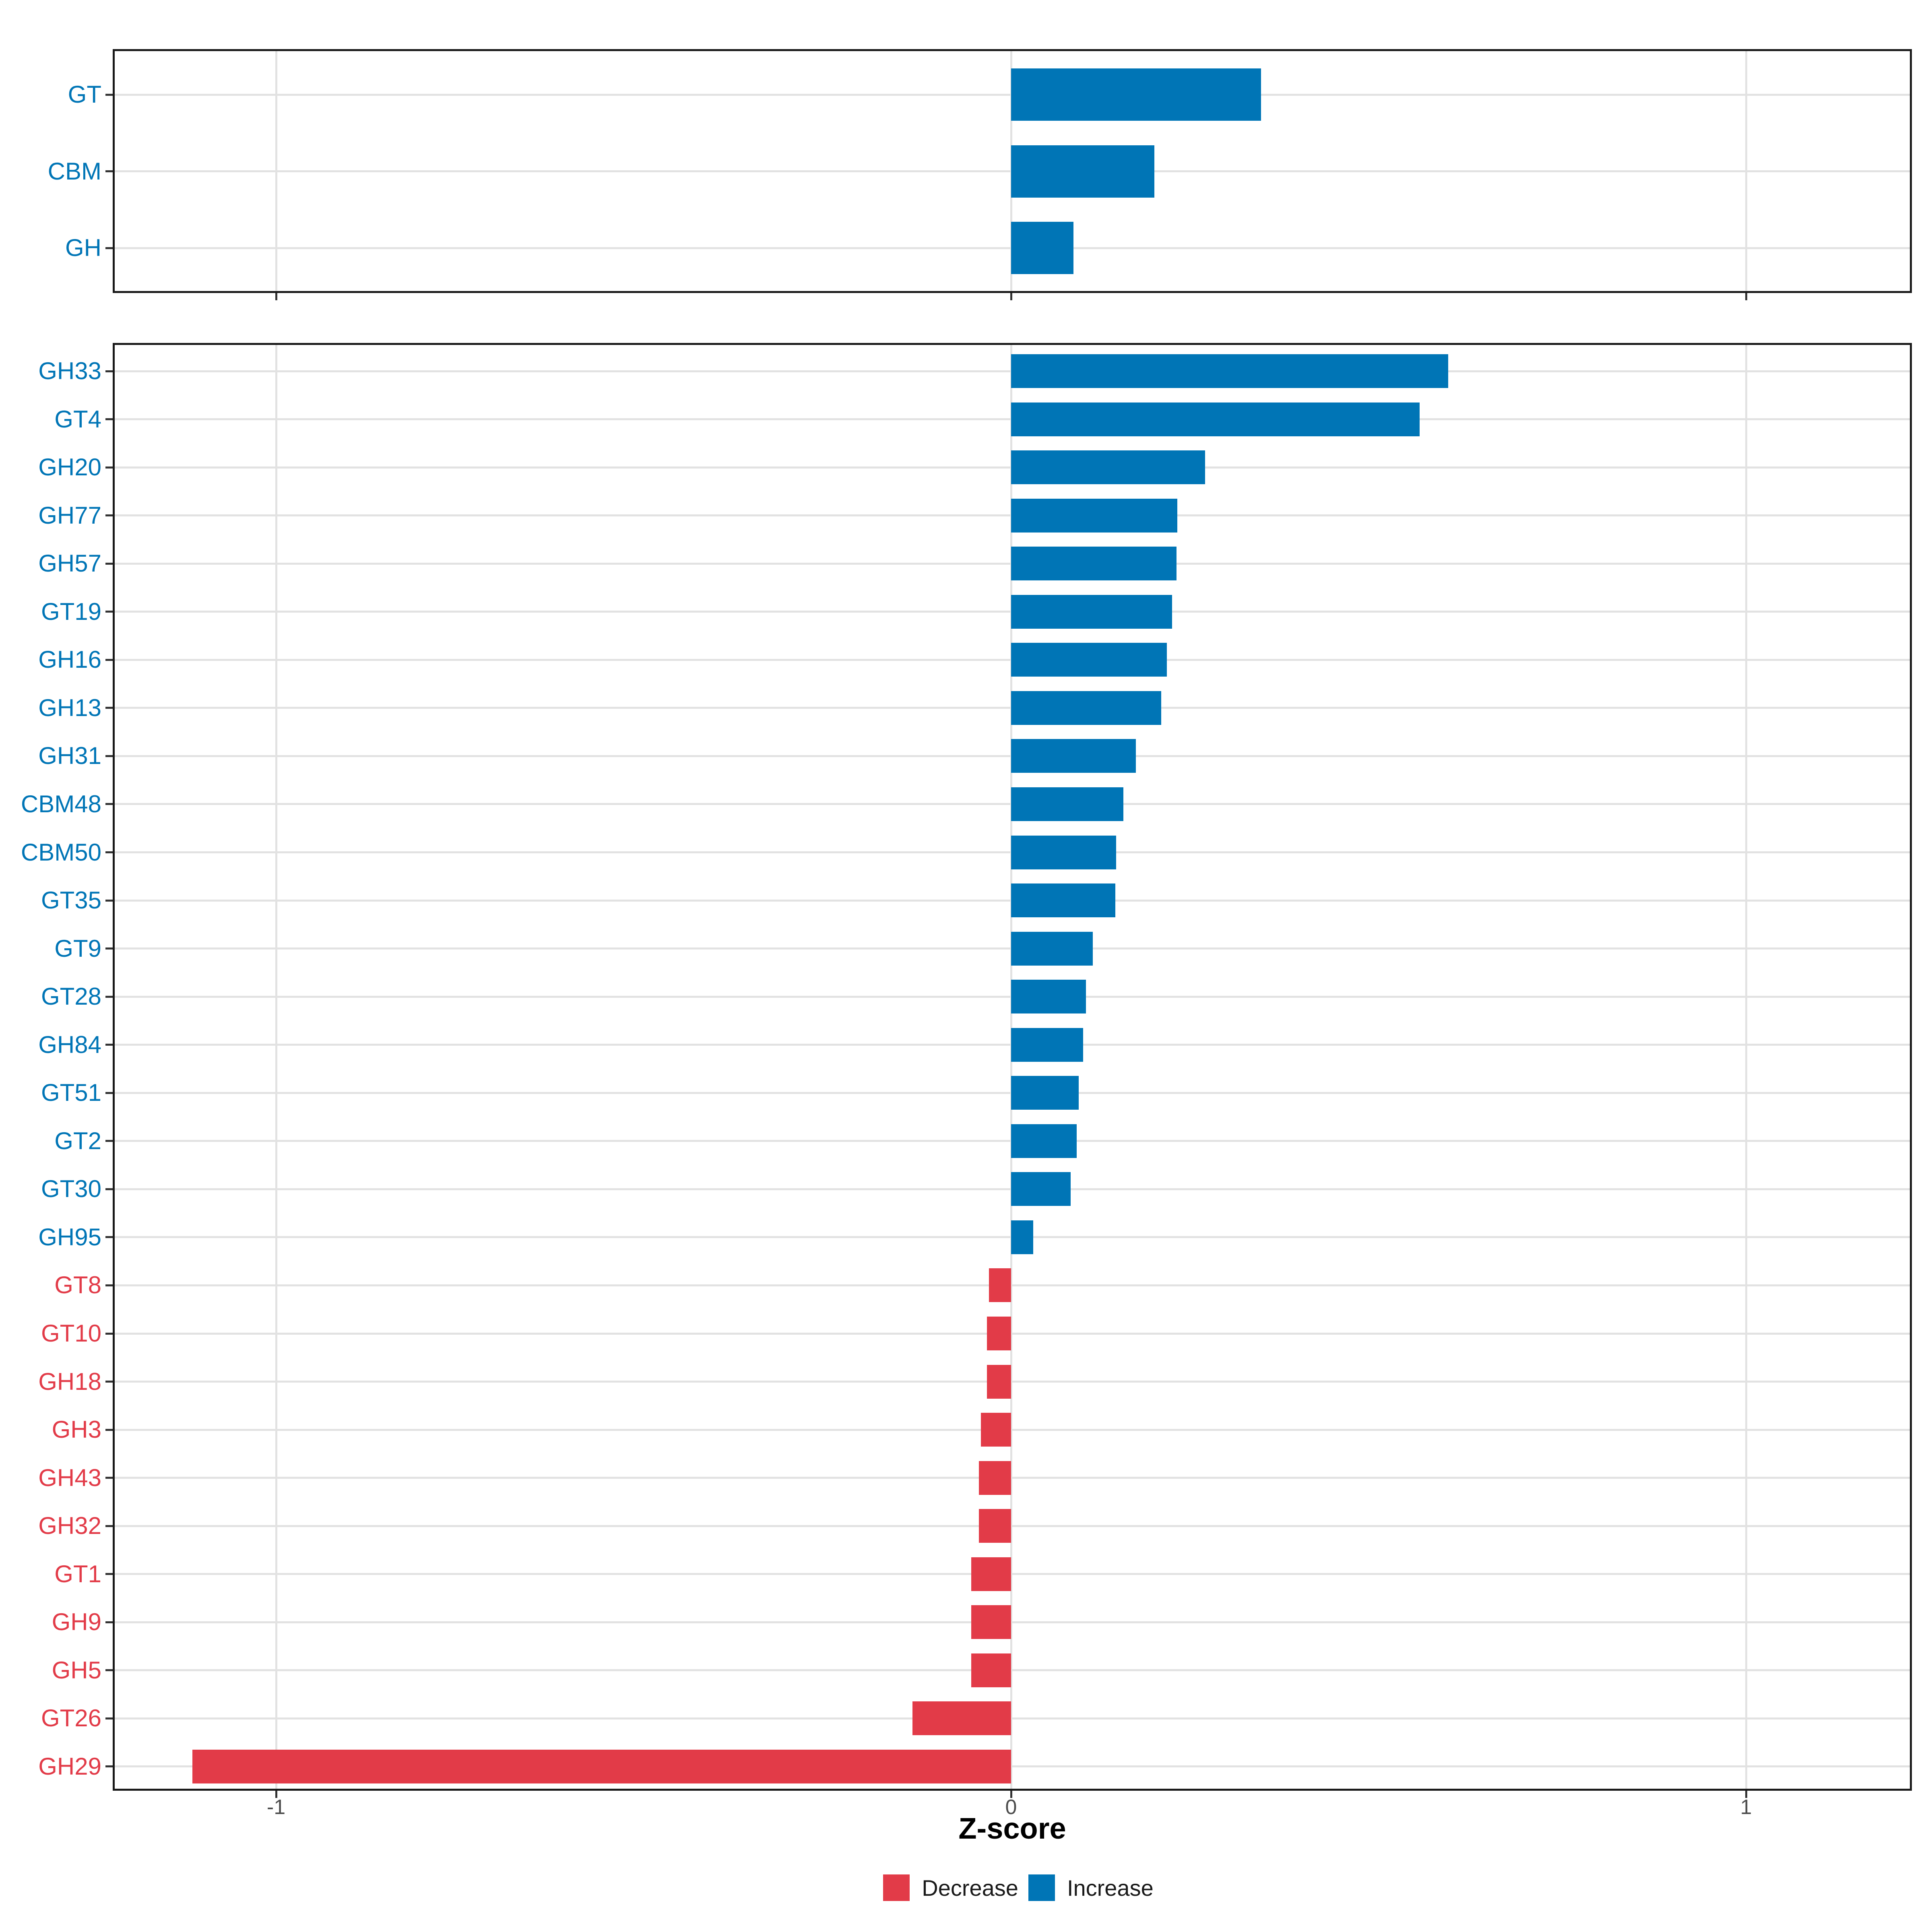 The width and height of the screenshot is (1932, 1932). Describe the element at coordinates (1073, 756) in the screenshot. I see `bar-GH31` at that location.